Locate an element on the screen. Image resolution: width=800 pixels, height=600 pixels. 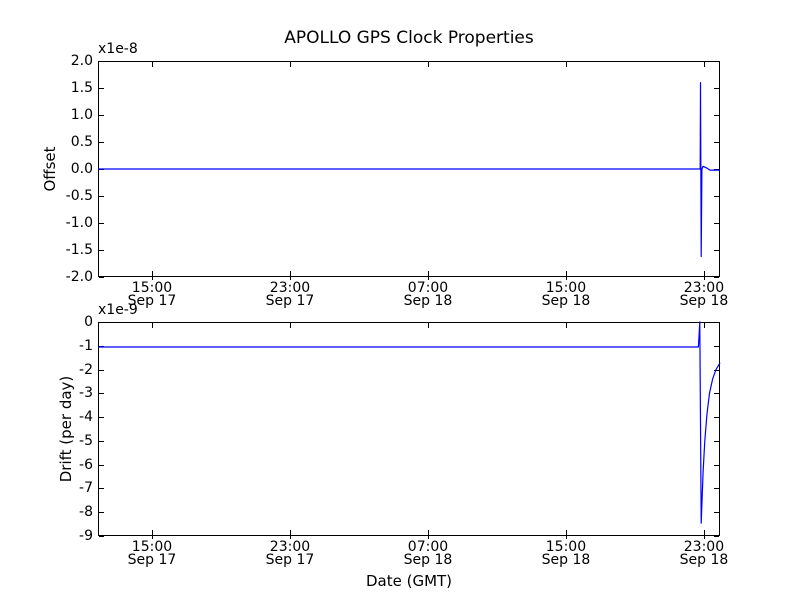
y-tick-label: 0.5 is located at coordinates (81, 142).